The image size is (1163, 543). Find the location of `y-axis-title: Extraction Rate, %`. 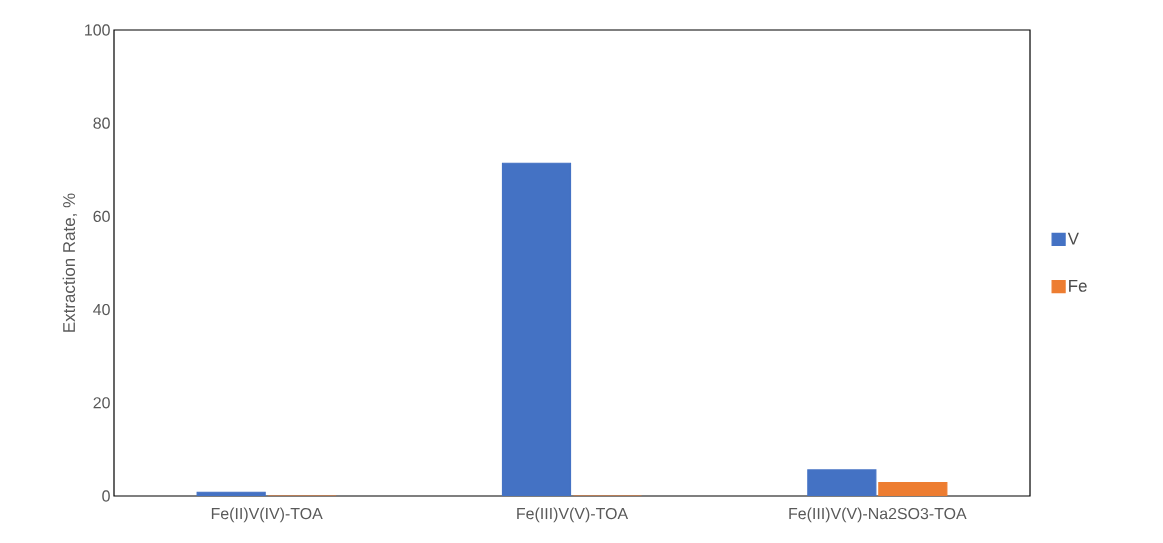

y-axis-title: Extraction Rate, % is located at coordinates (70, 262).